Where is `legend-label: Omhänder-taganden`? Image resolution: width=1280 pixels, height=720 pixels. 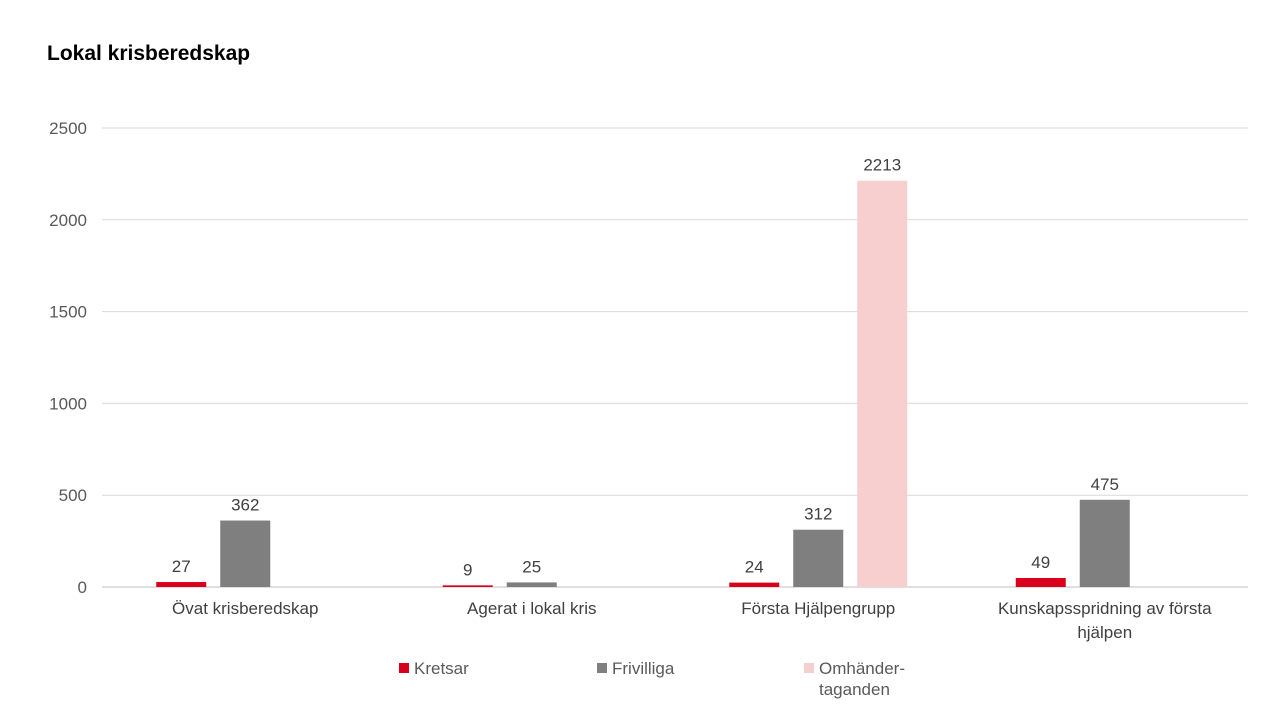 legend-label: Omhänder-taganden is located at coordinates (869, 679).